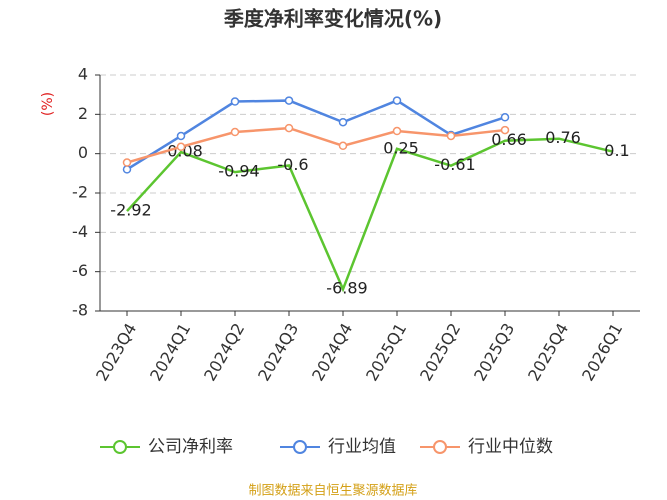 Image resolution: width=667 pixels, height=500 pixels. I want to click on legend-label: 行业均值, so click(362, 447).